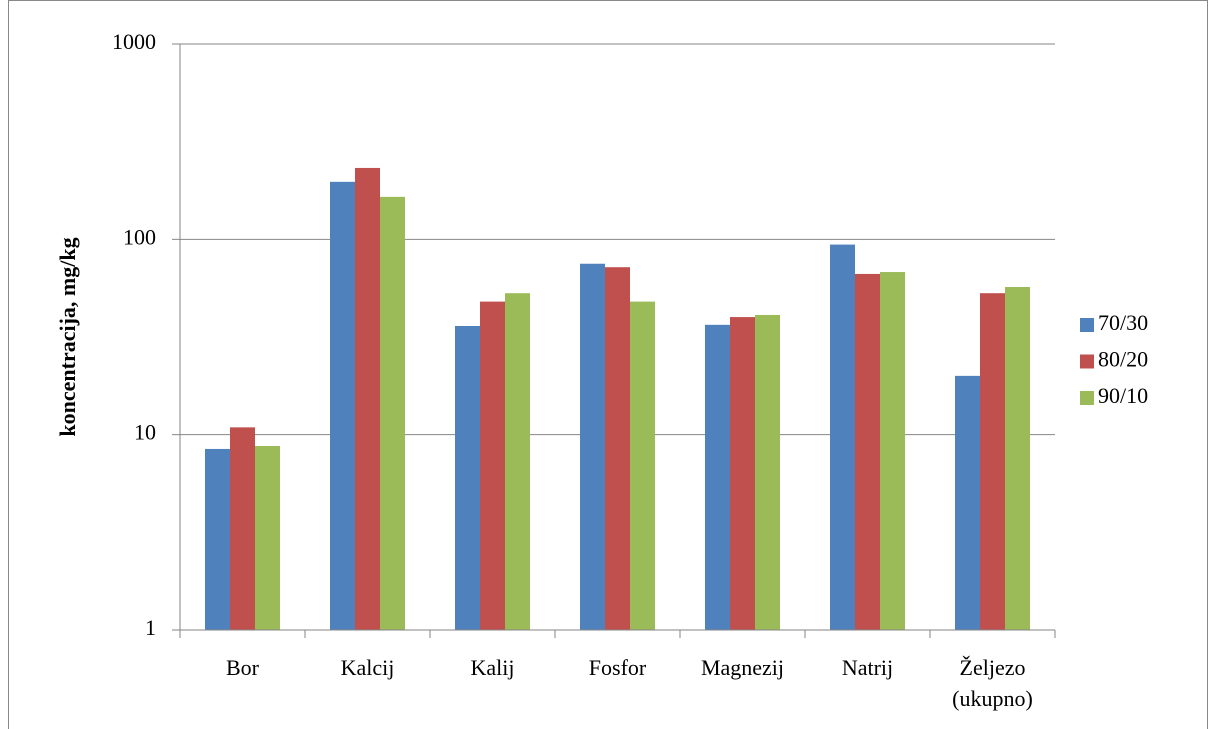  I want to click on x-tick-label: Natrij, so click(867, 667).